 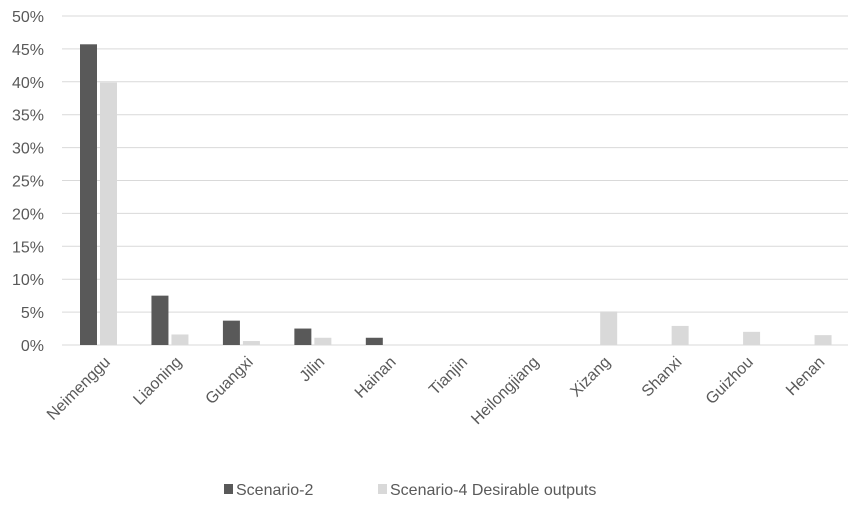 I want to click on y-tick-label: 40%, so click(x=28, y=83).